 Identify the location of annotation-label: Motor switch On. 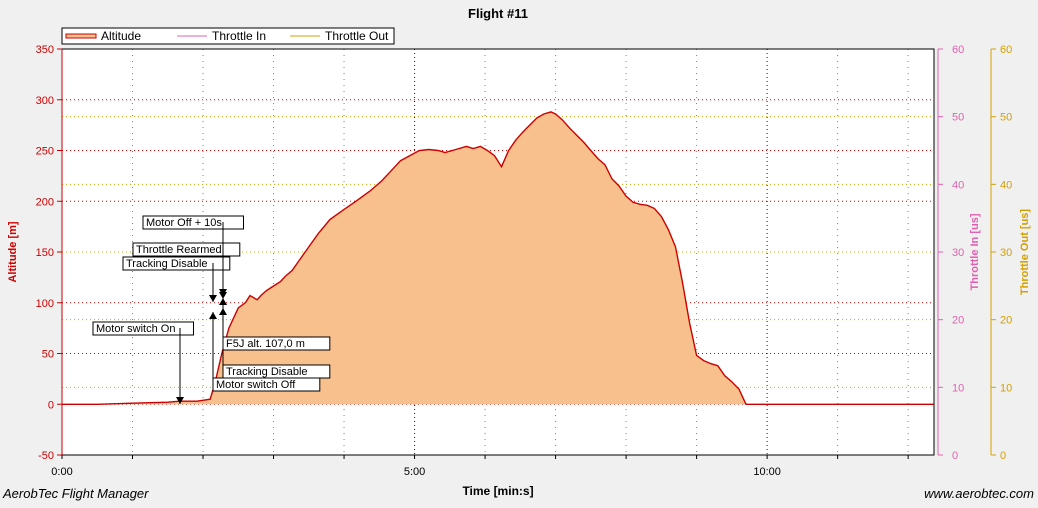
(135, 329).